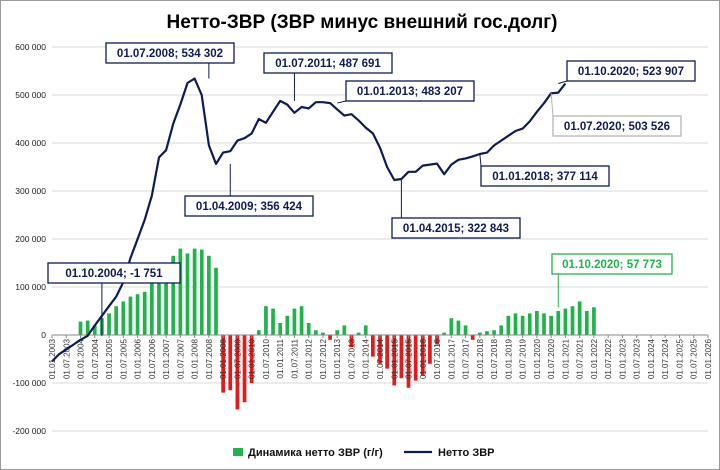 Image resolution: width=720 pixels, height=470 pixels. What do you see at coordinates (380, 358) in the screenshot?
I see `x-tick-label: 01.07.2014` at bounding box center [380, 358].